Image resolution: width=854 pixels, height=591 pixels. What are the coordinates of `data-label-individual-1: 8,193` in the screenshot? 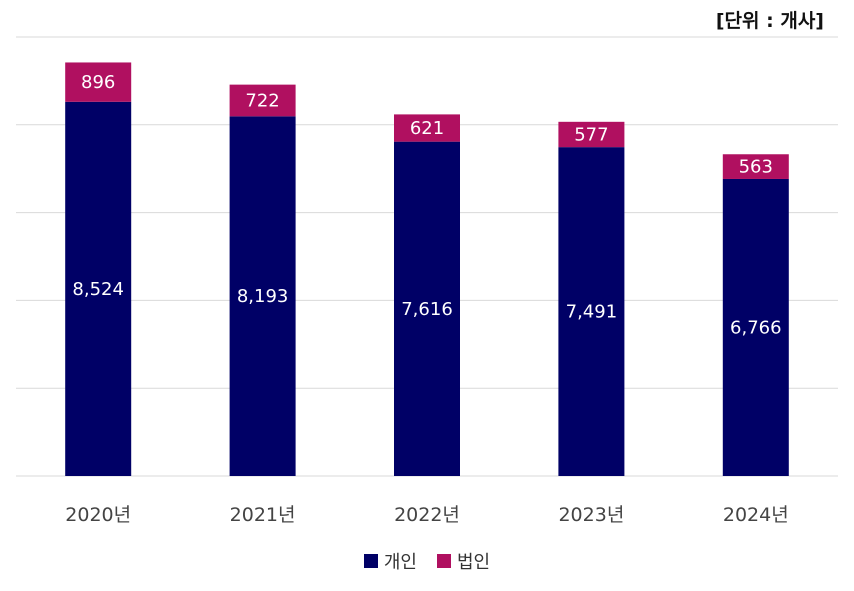 It's located at (263, 296).